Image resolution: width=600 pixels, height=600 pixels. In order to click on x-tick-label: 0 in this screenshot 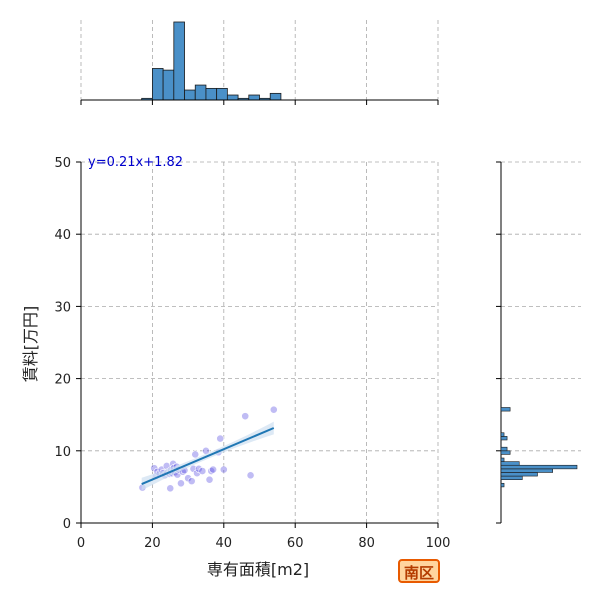, I will do `click(81, 543)`.